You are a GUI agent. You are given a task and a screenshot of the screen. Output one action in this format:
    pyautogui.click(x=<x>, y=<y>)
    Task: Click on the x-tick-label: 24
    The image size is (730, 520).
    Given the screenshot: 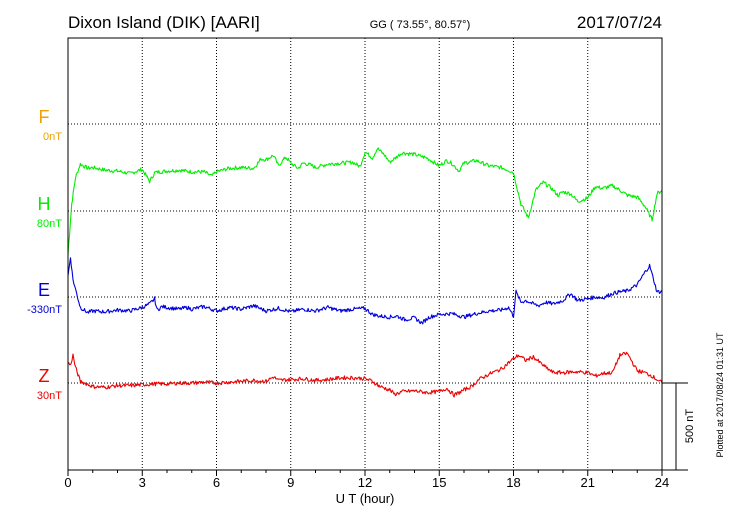 What is the action you would take?
    pyautogui.click(x=662, y=482)
    